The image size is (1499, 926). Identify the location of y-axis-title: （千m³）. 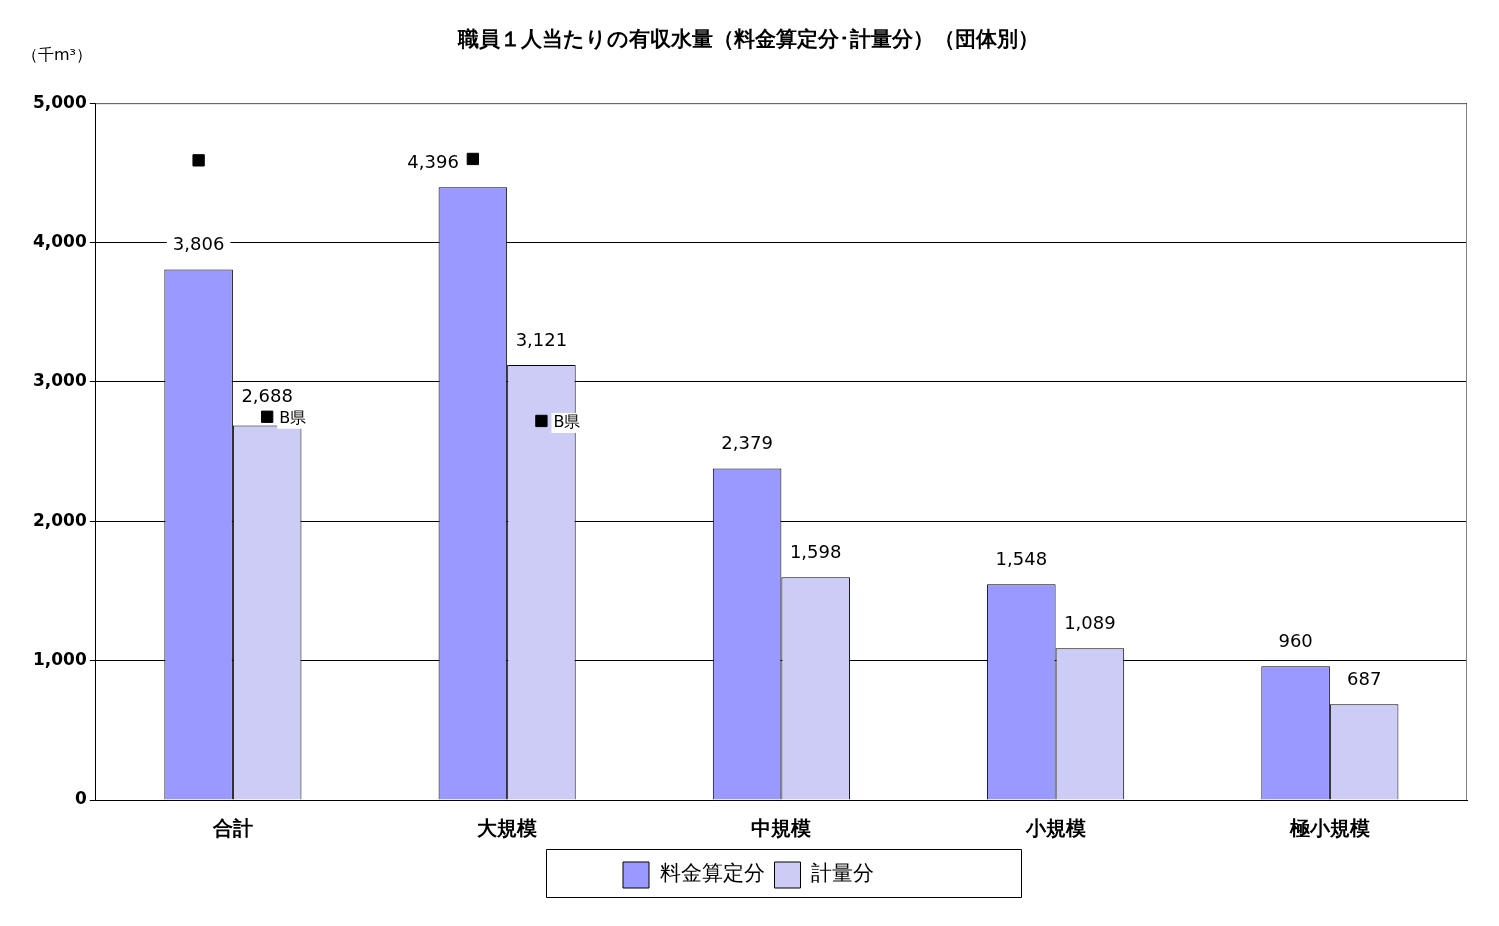
(57, 55).